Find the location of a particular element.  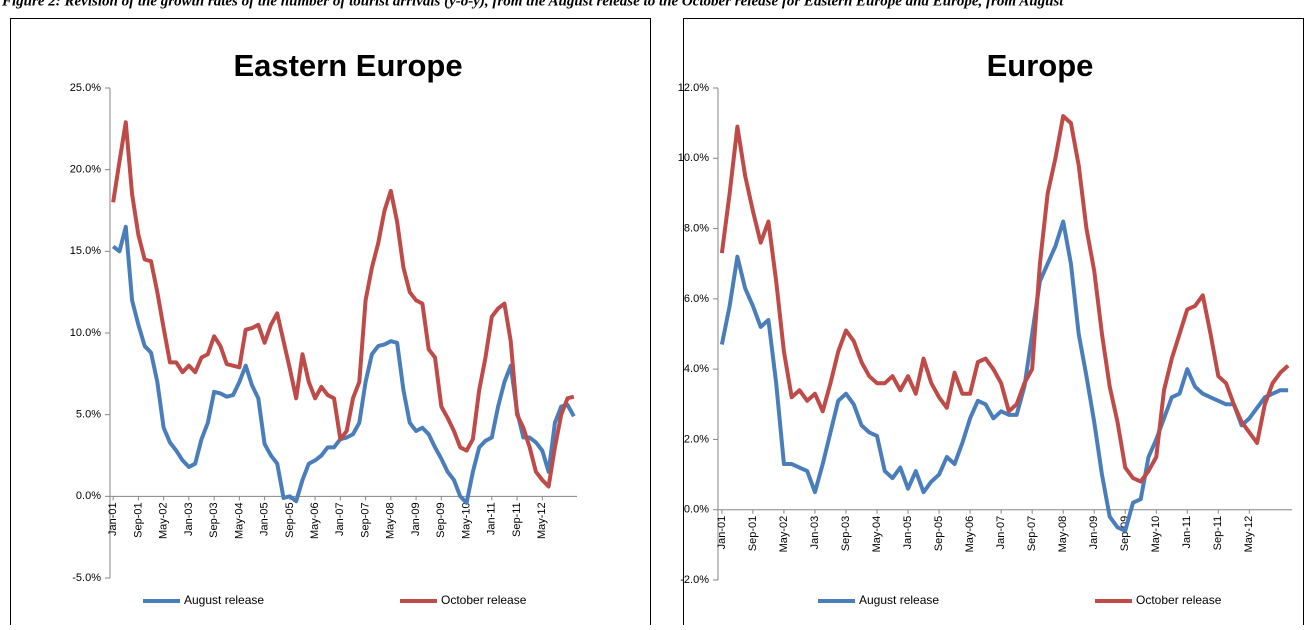

y-tick-label: 20.0% is located at coordinates (85, 170).